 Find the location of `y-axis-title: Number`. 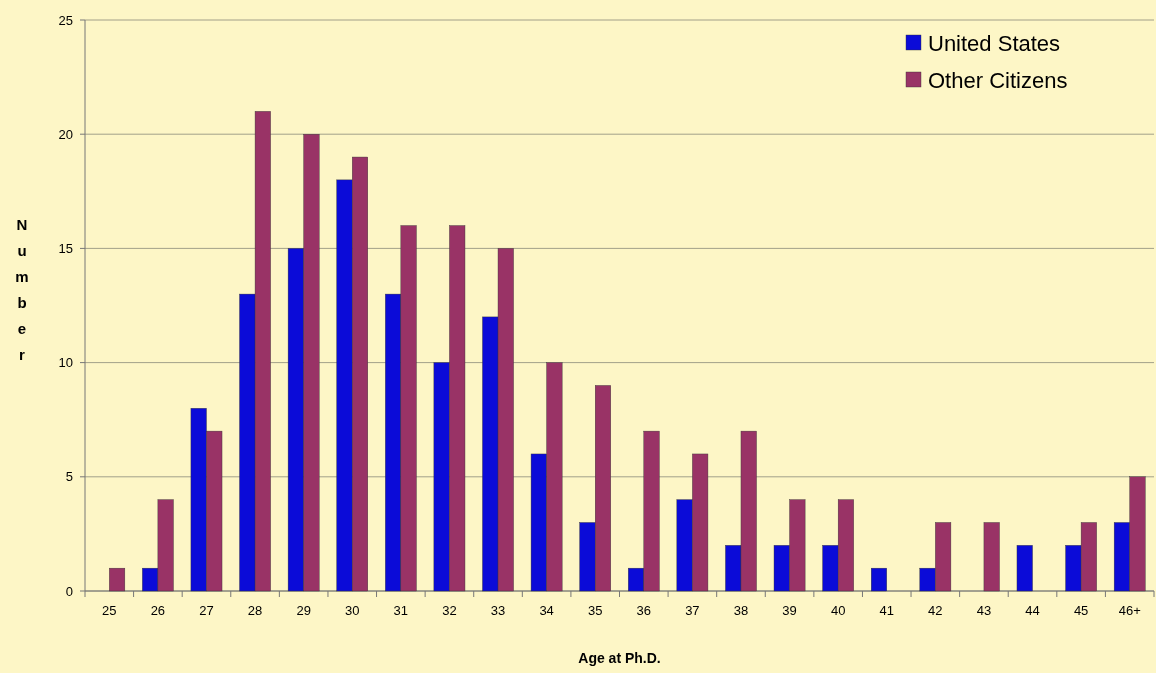

y-axis-title: Number is located at coordinates (22, 289).